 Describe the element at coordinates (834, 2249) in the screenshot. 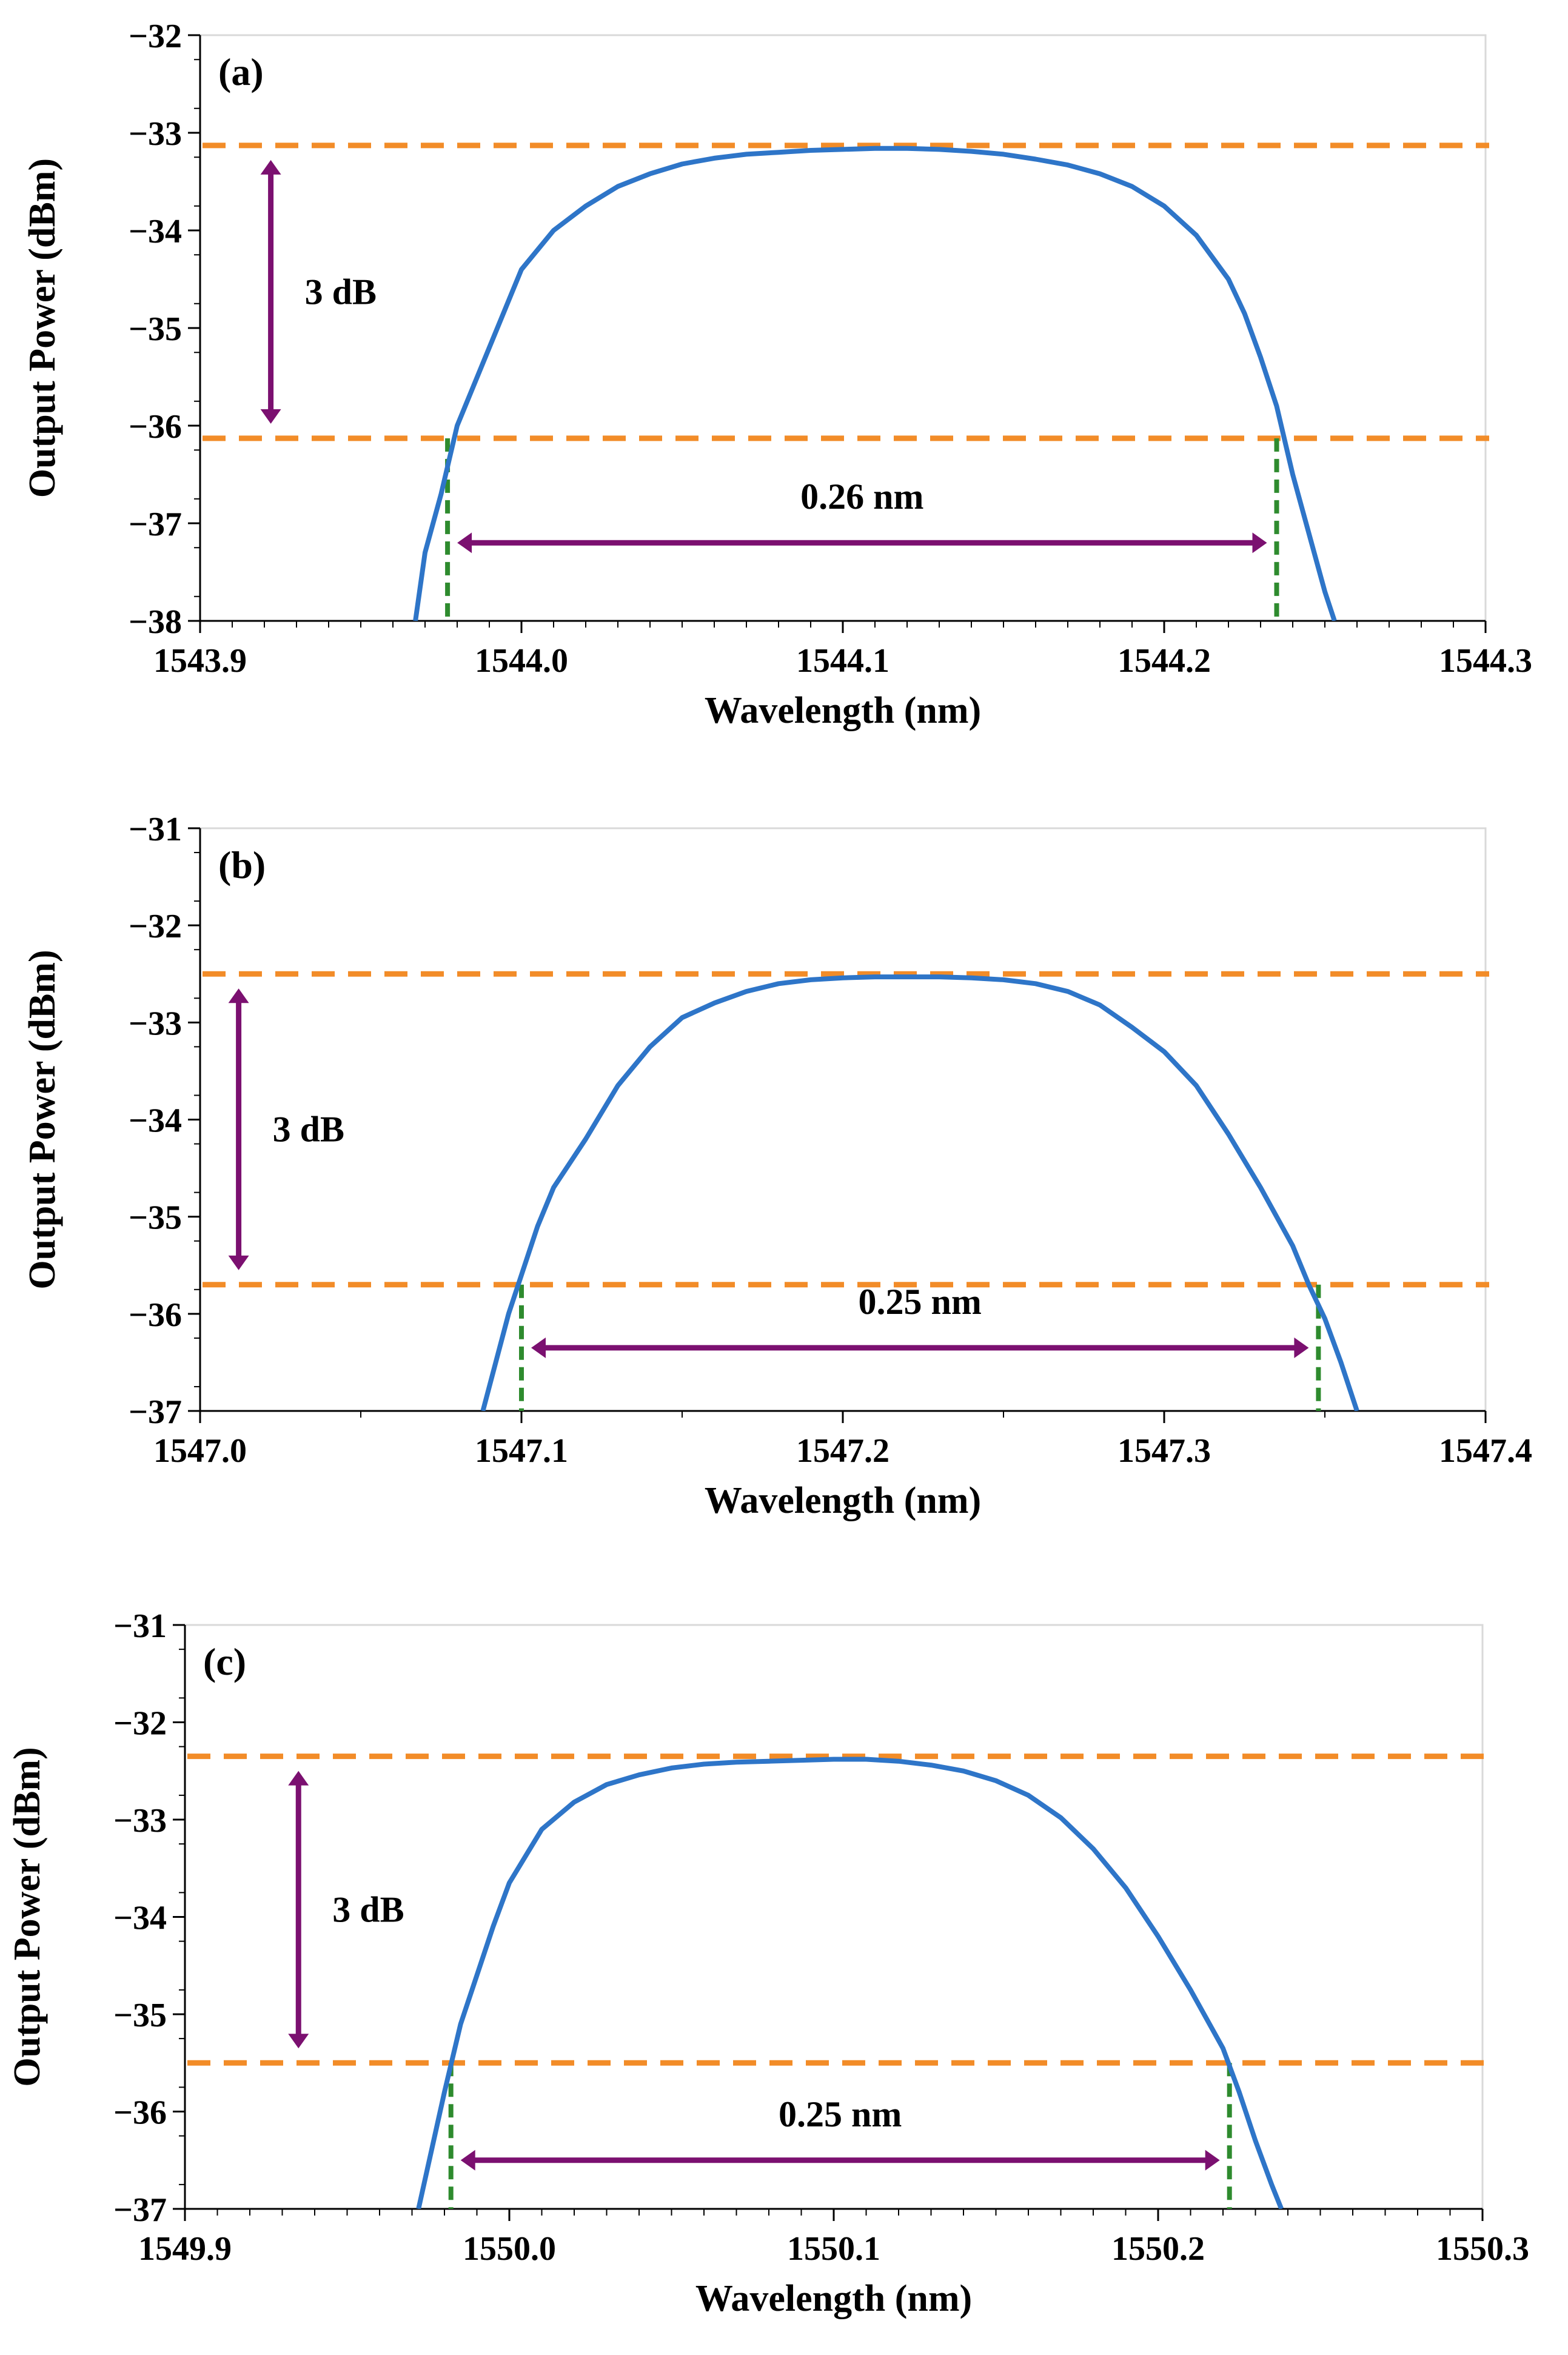

I see `x-tick-label: 1550.1` at that location.